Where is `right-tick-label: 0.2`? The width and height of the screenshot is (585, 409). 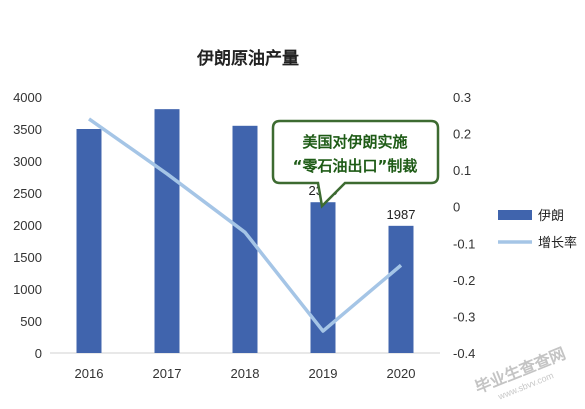 right-tick-label: 0.2 is located at coordinates (462, 134).